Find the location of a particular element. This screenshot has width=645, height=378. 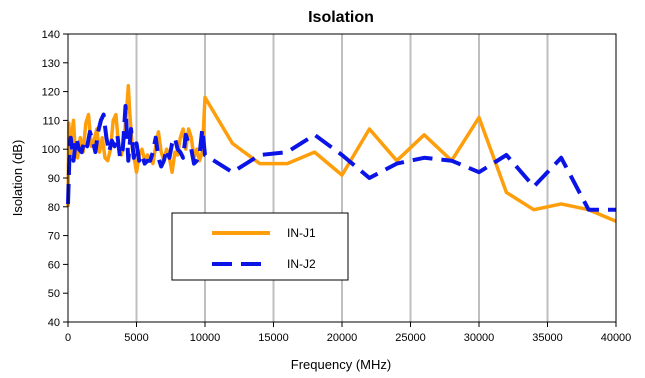

legend-label-in-j2: IN-J2 is located at coordinates (301, 264).